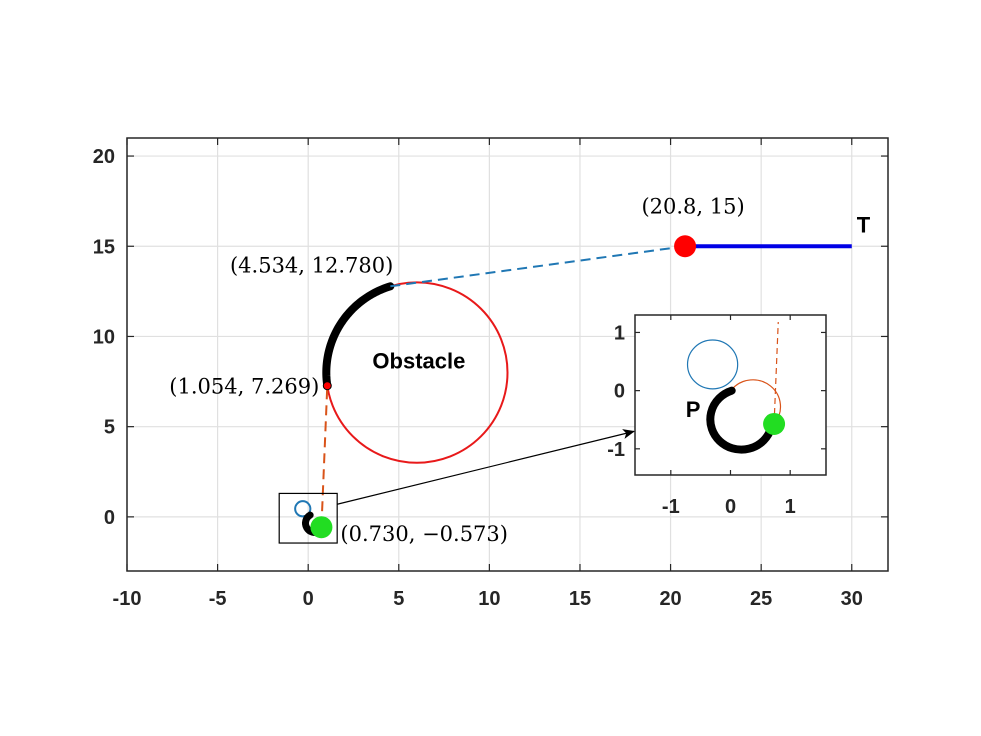 This screenshot has width=981, height=736. I want to click on start-point-label: (0.730, −0.573), so click(424, 534).